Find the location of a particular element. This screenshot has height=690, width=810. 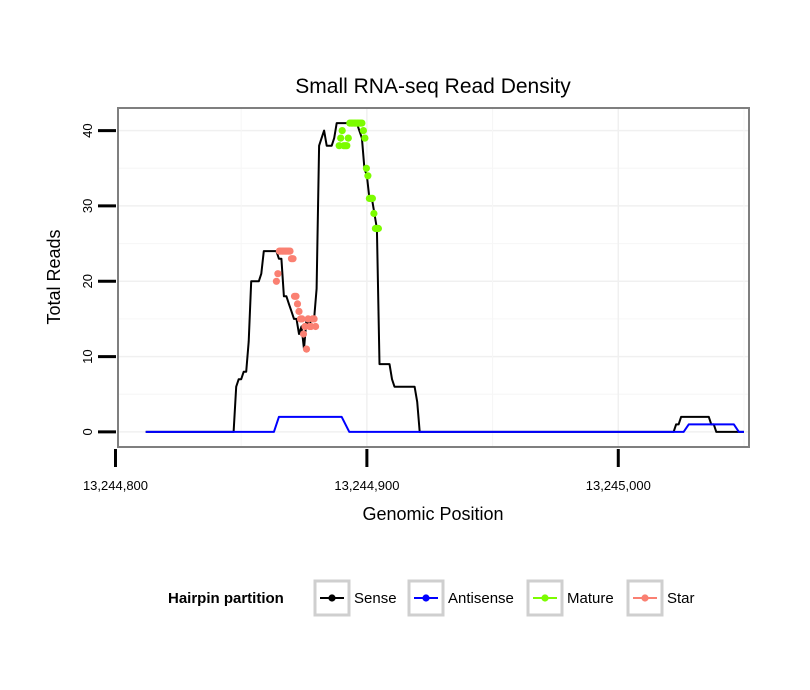

y-axis: 0 10 20 30 40 is located at coordinates (98, 279).